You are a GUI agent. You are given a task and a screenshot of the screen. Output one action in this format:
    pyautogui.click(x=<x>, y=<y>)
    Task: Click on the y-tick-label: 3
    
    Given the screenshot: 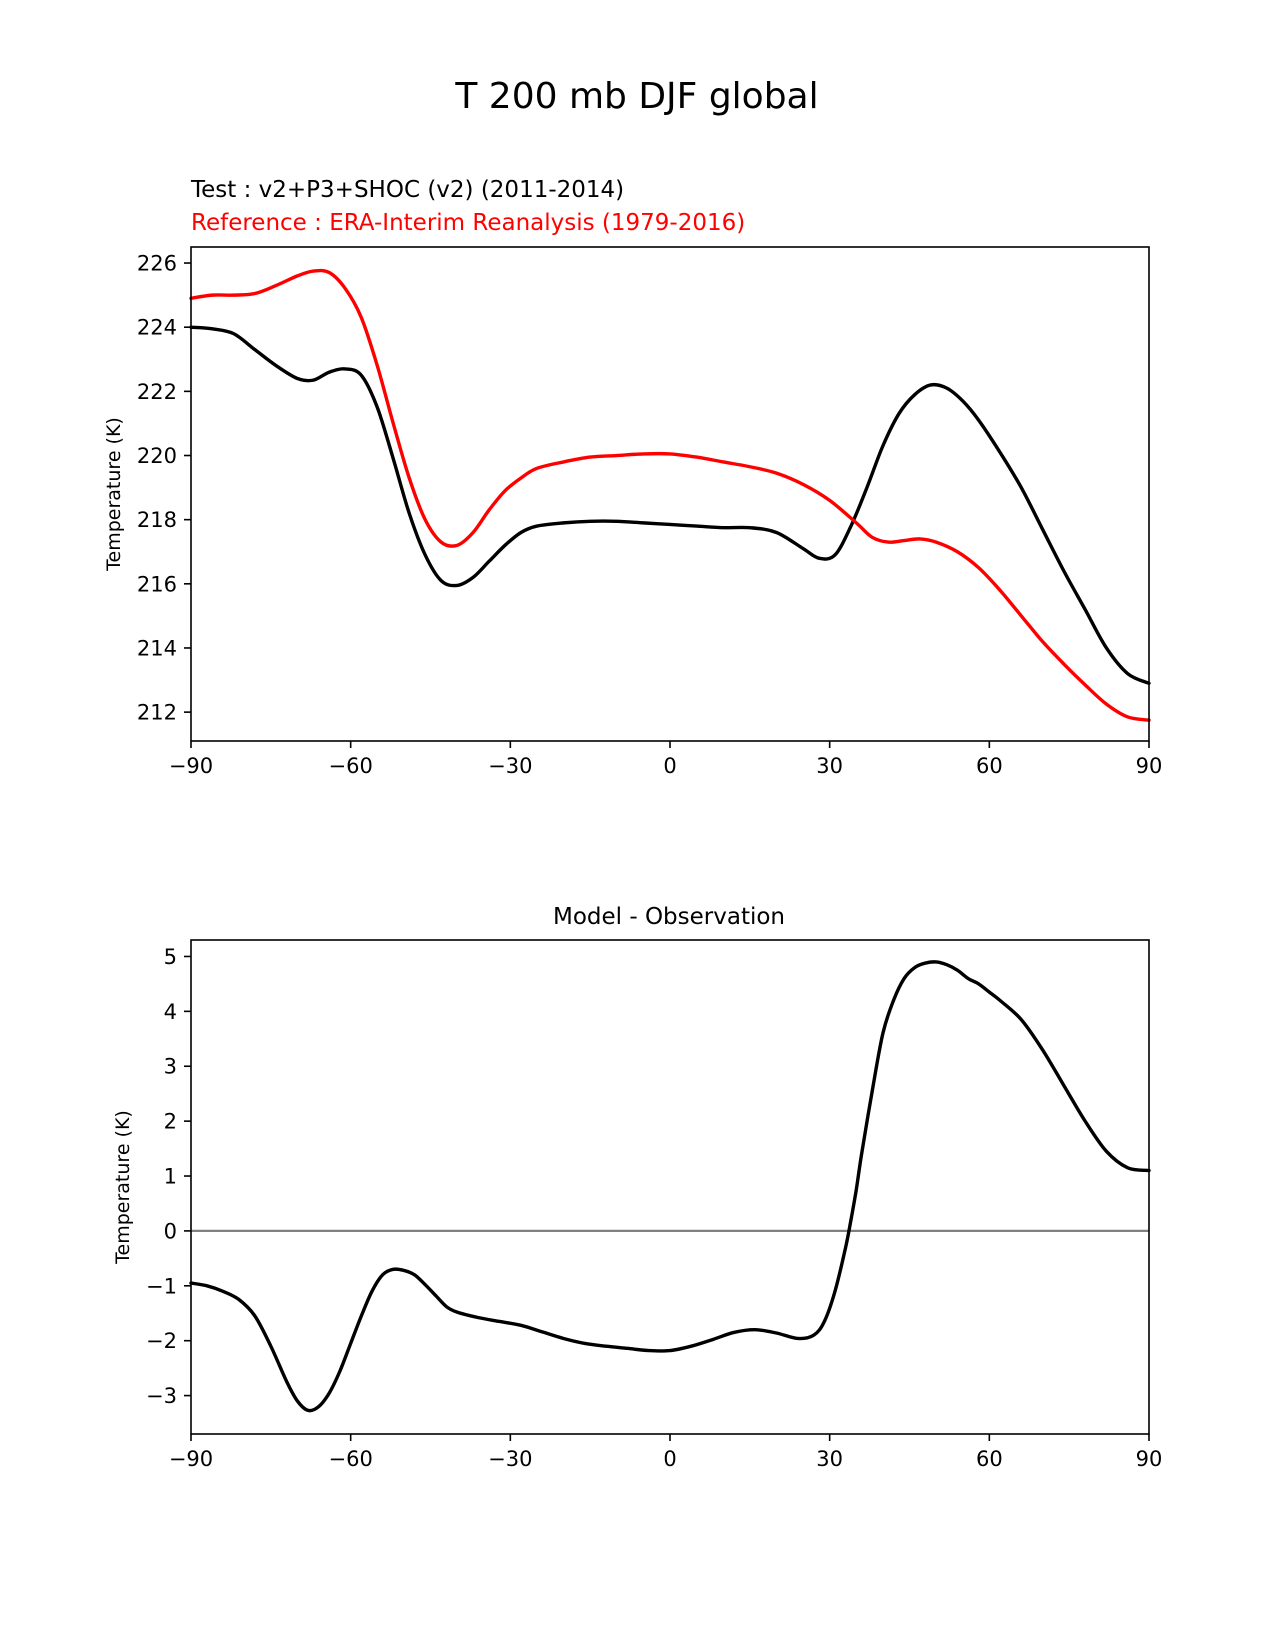 What is the action you would take?
    pyautogui.click(x=170, y=1067)
    